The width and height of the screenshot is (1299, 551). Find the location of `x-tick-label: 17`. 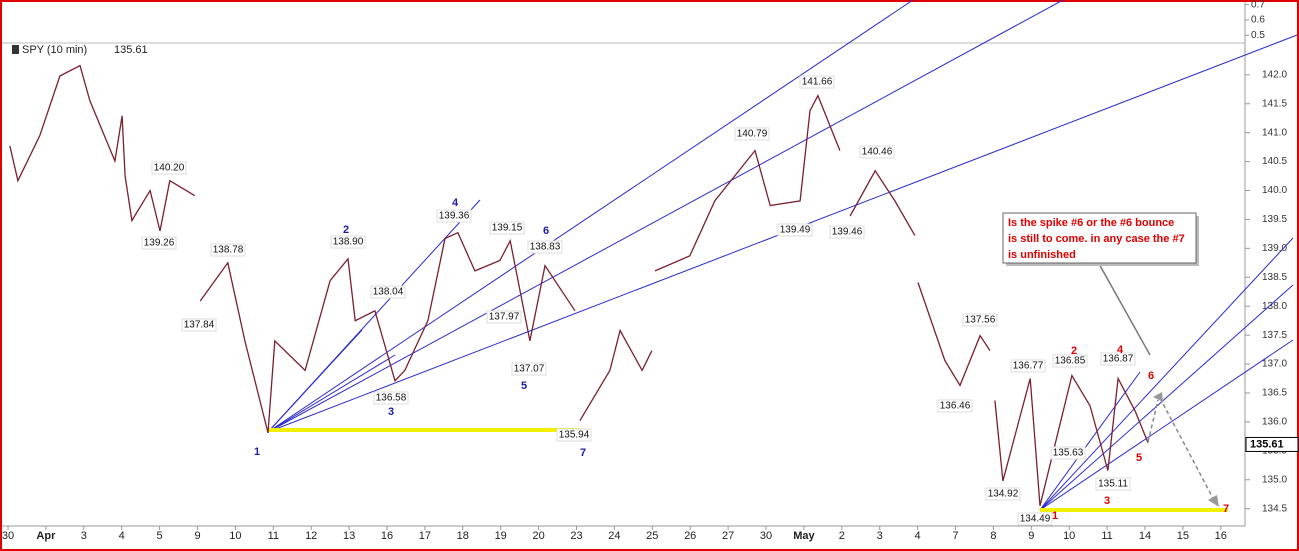

x-tick-label: 17 is located at coordinates (425, 536).